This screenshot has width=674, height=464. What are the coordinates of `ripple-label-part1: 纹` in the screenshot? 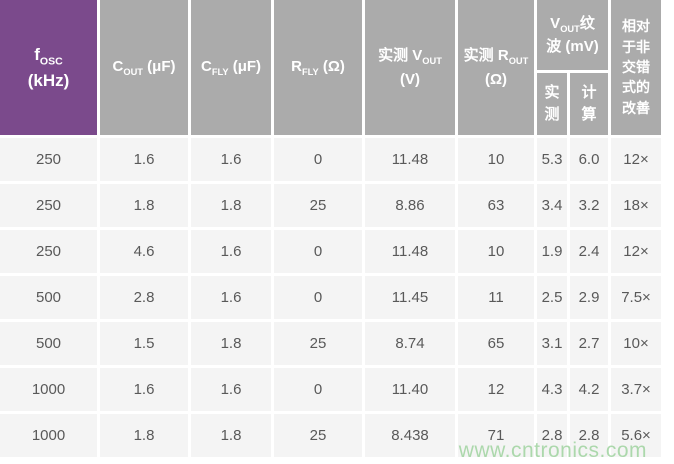 It's located at (587, 23).